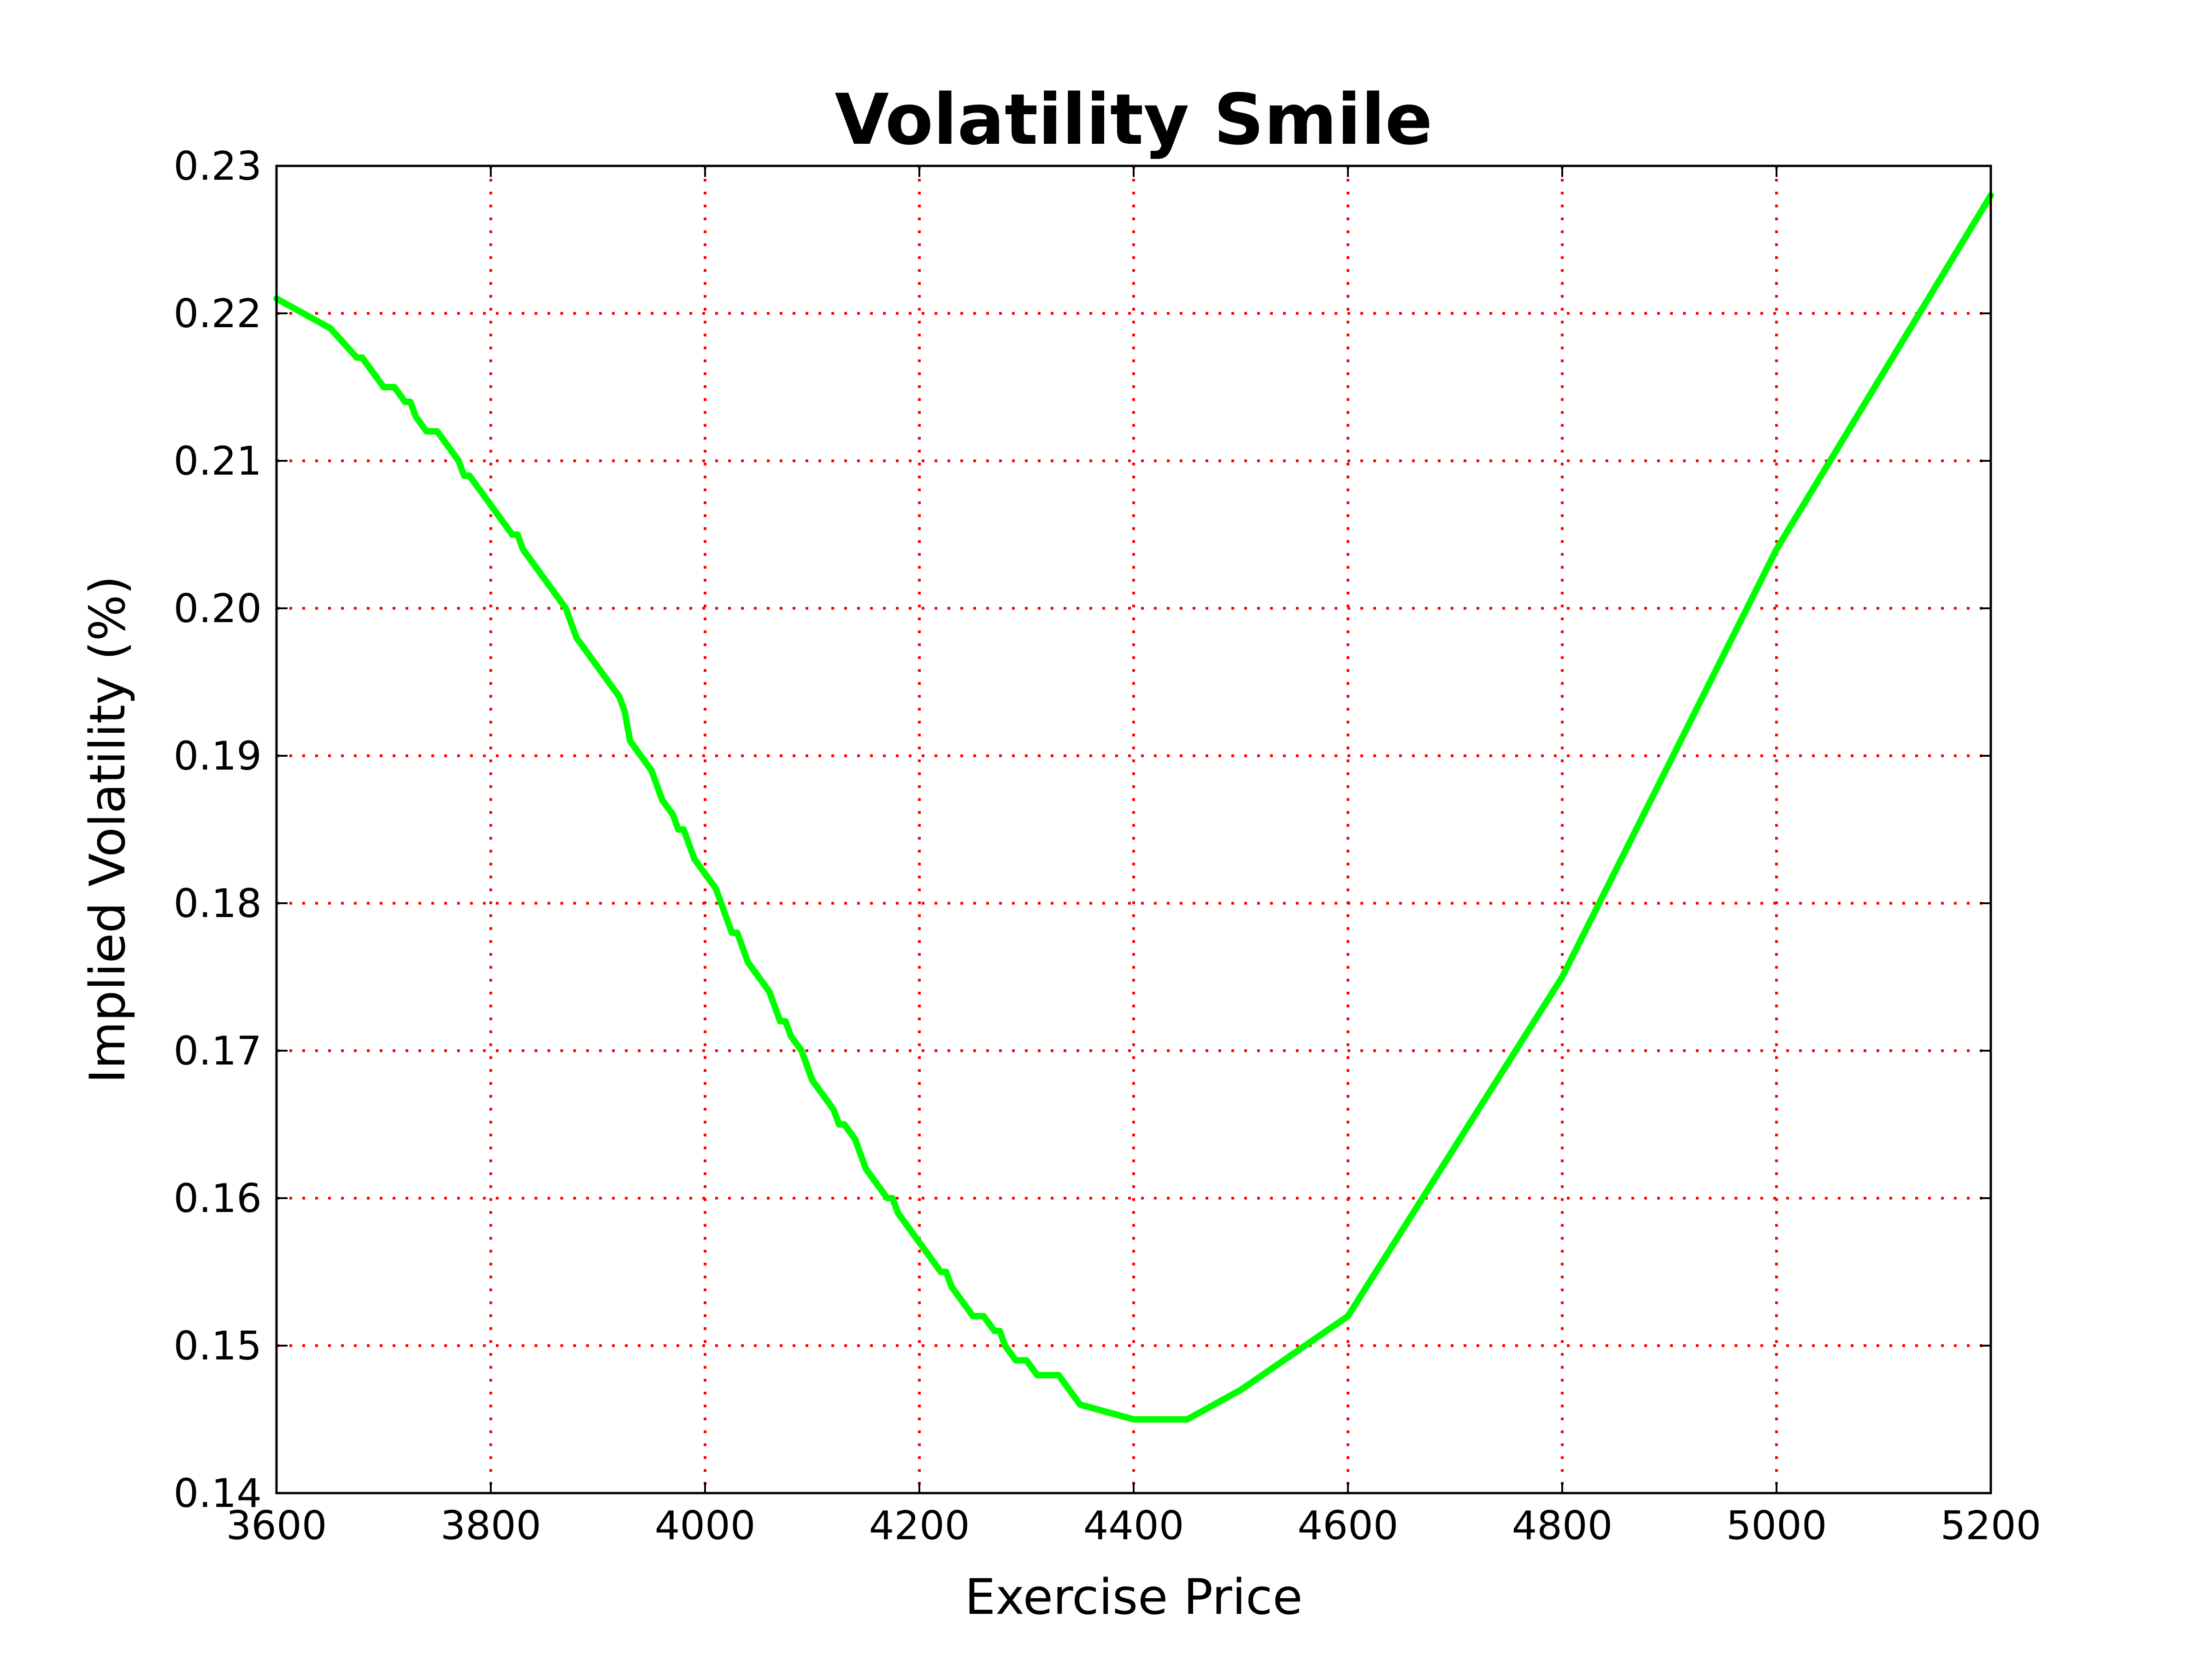 The width and height of the screenshot is (2212, 1659). I want to click on y-tick-label: 0.22, so click(218, 314).